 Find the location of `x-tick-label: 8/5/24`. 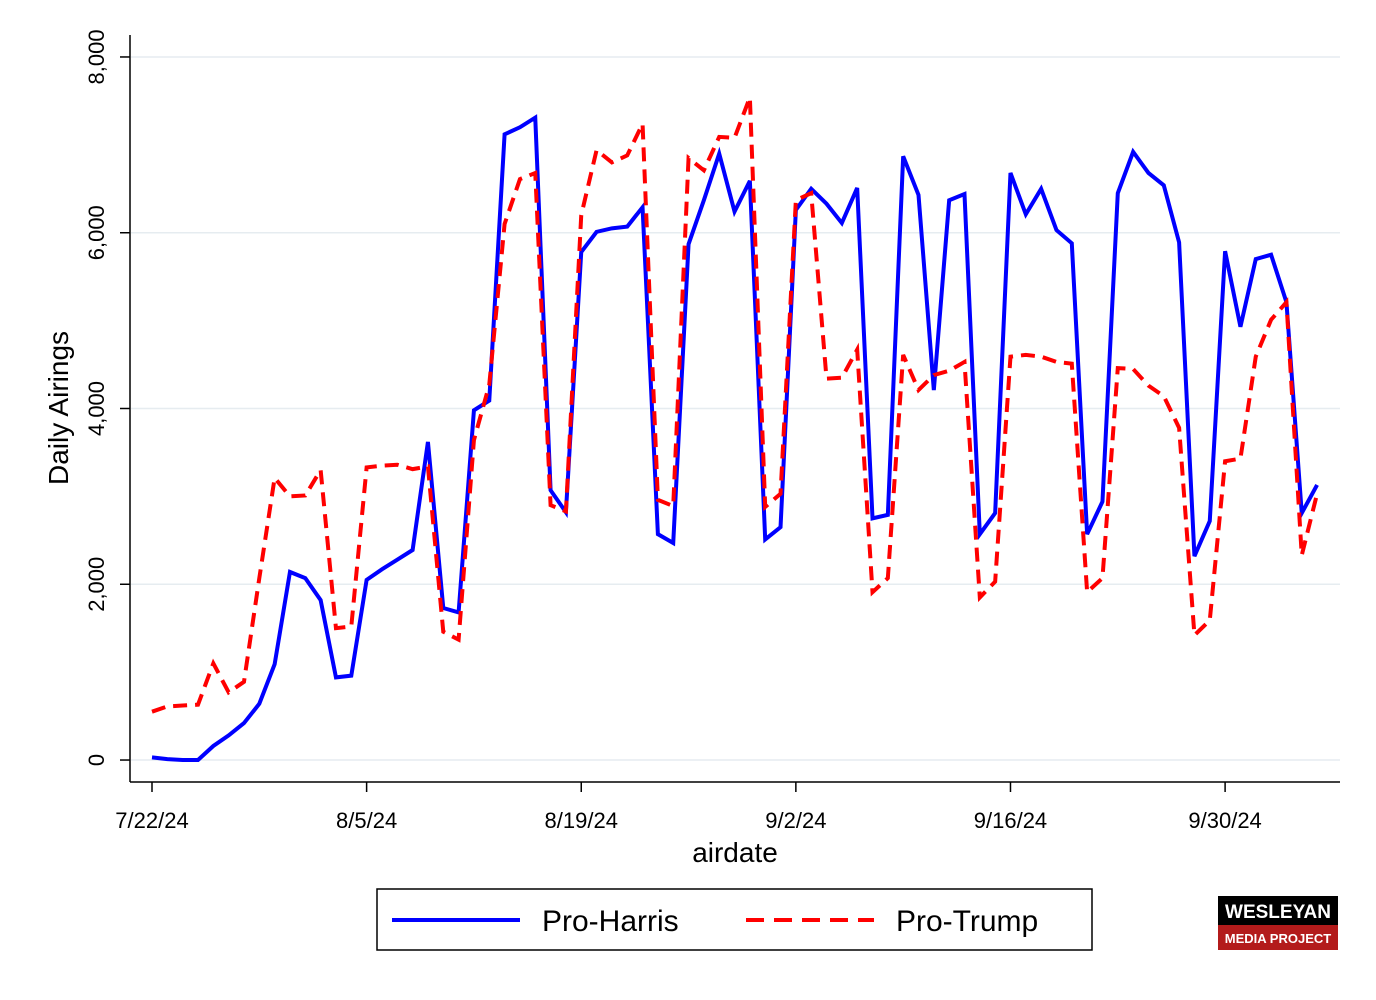

x-tick-label: 8/5/24 is located at coordinates (366, 820).